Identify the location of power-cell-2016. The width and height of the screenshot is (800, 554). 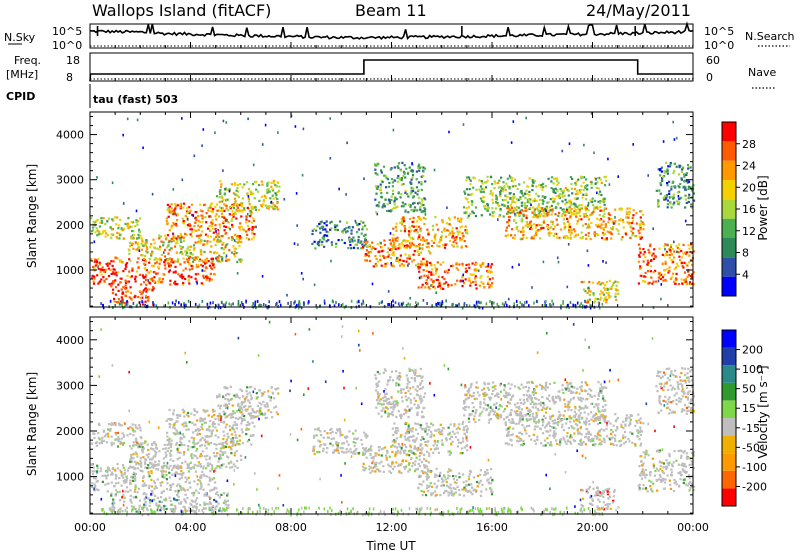
(466, 208).